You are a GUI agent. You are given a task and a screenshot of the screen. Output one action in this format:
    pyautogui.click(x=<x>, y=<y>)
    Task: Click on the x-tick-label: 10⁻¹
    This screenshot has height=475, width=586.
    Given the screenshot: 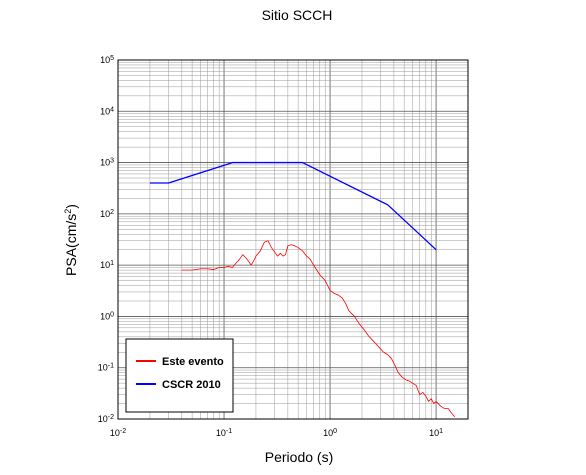 What is the action you would take?
    pyautogui.click(x=224, y=433)
    